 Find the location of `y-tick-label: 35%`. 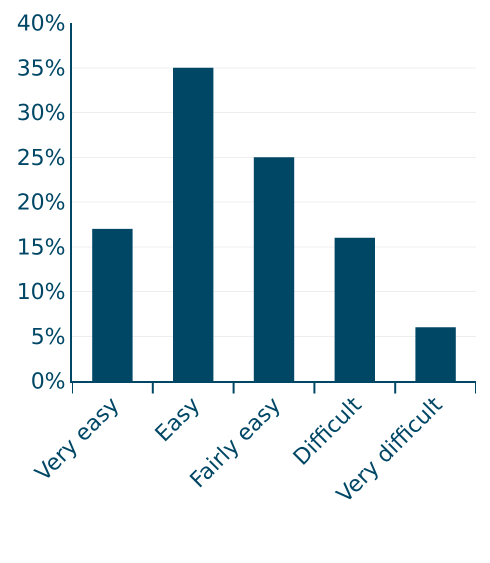

y-tick-label: 35% is located at coordinates (41, 69).